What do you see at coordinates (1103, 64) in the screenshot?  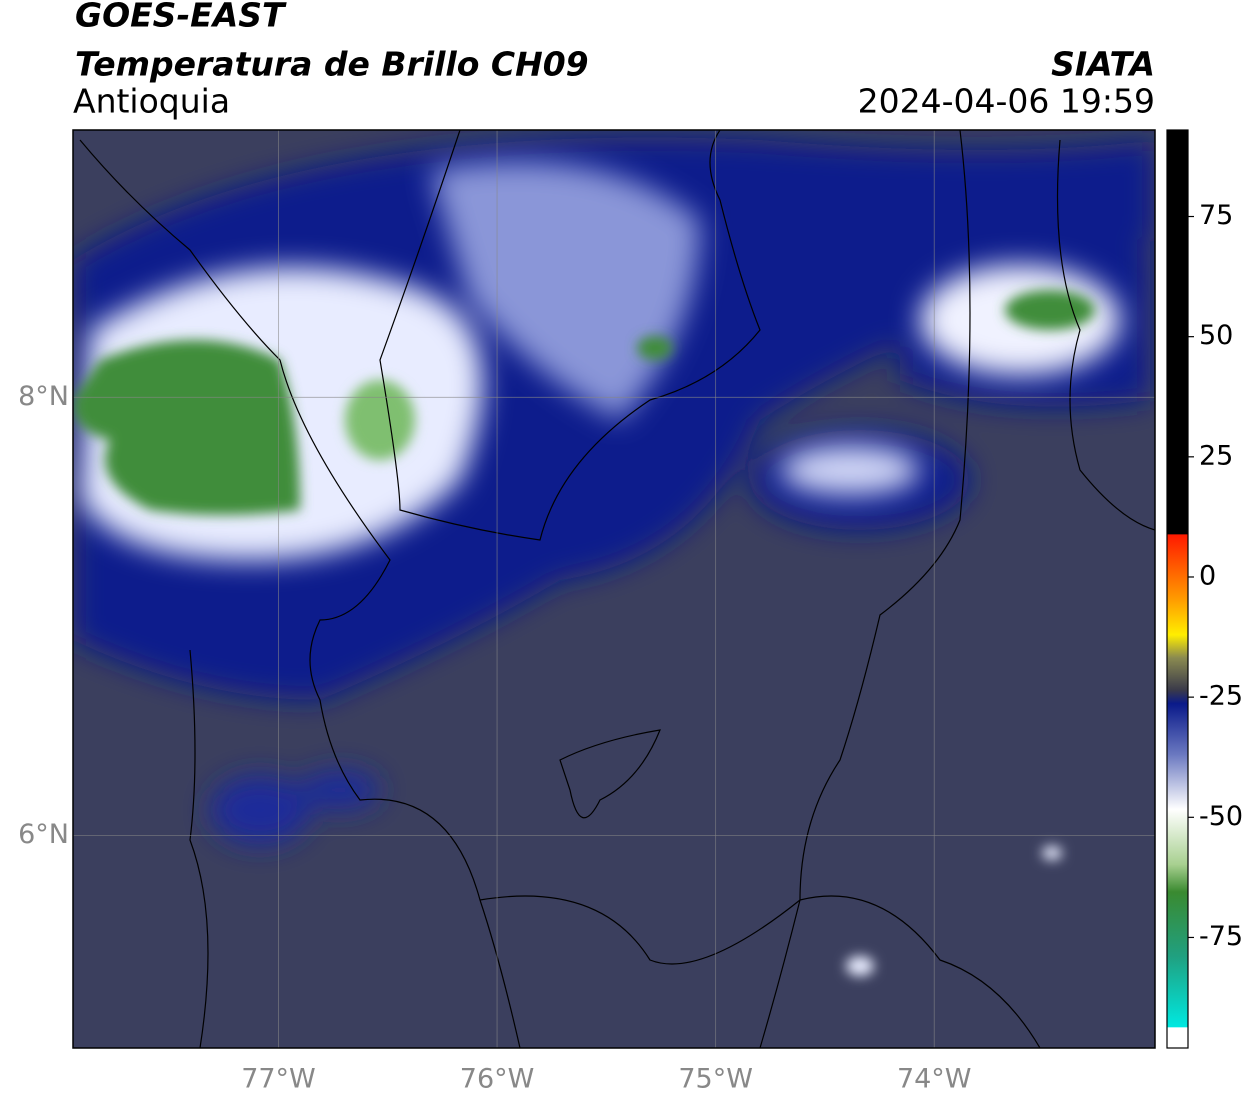 I see `source-label: SIATA` at bounding box center [1103, 64].